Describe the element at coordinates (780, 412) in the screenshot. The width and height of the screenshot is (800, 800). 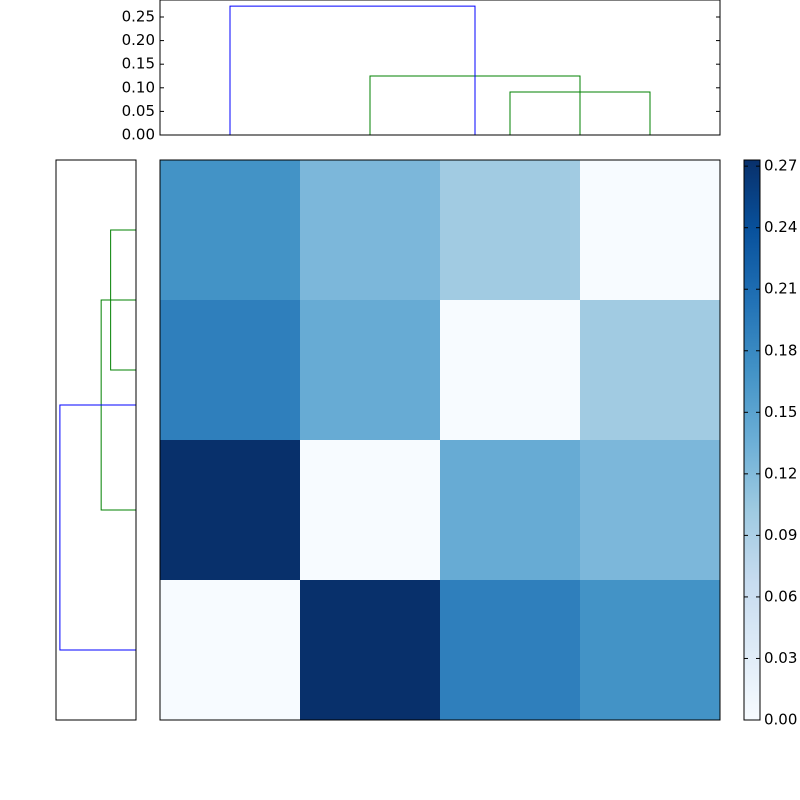
I see `colorbar-tick-label: 0.15` at that location.